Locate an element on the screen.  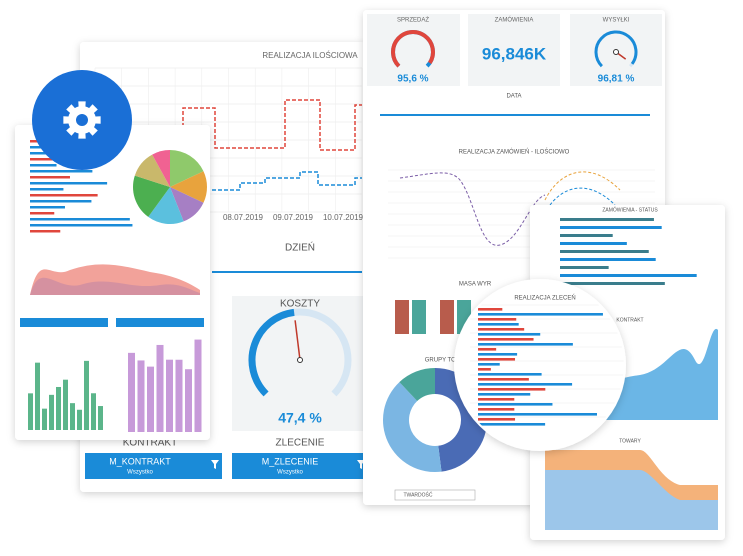
kpi-card is located at coordinates (514, 50).